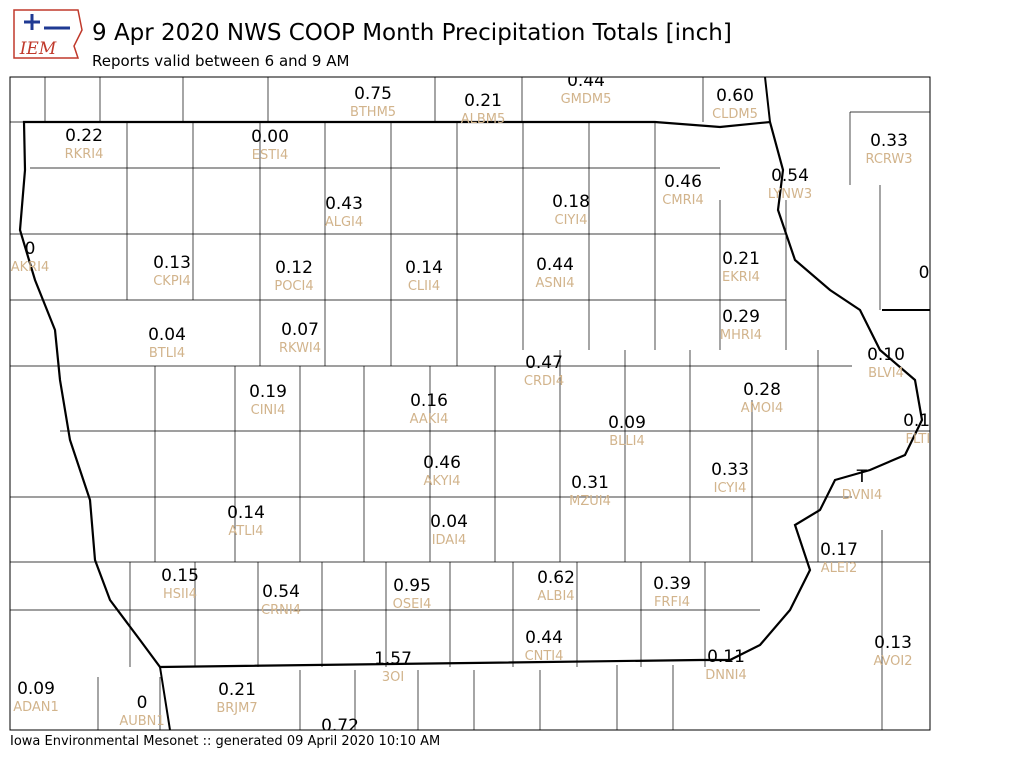  I want to click on logo: IEM, so click(48, 34).